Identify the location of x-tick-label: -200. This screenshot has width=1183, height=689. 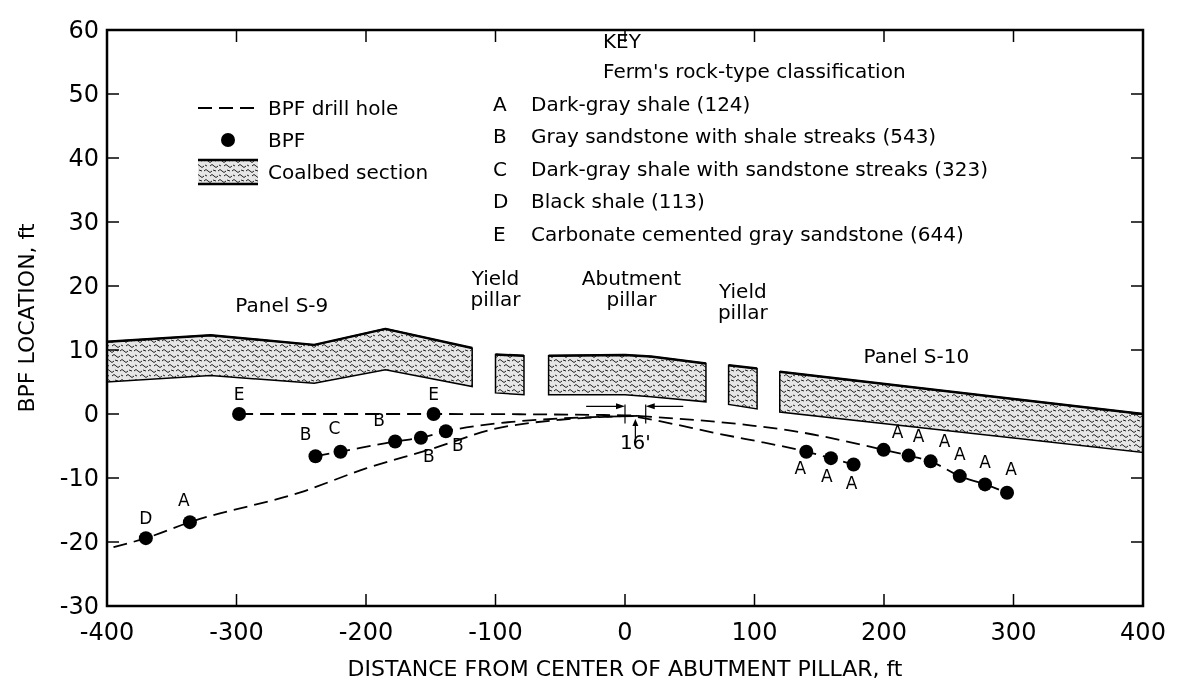
(366, 632).